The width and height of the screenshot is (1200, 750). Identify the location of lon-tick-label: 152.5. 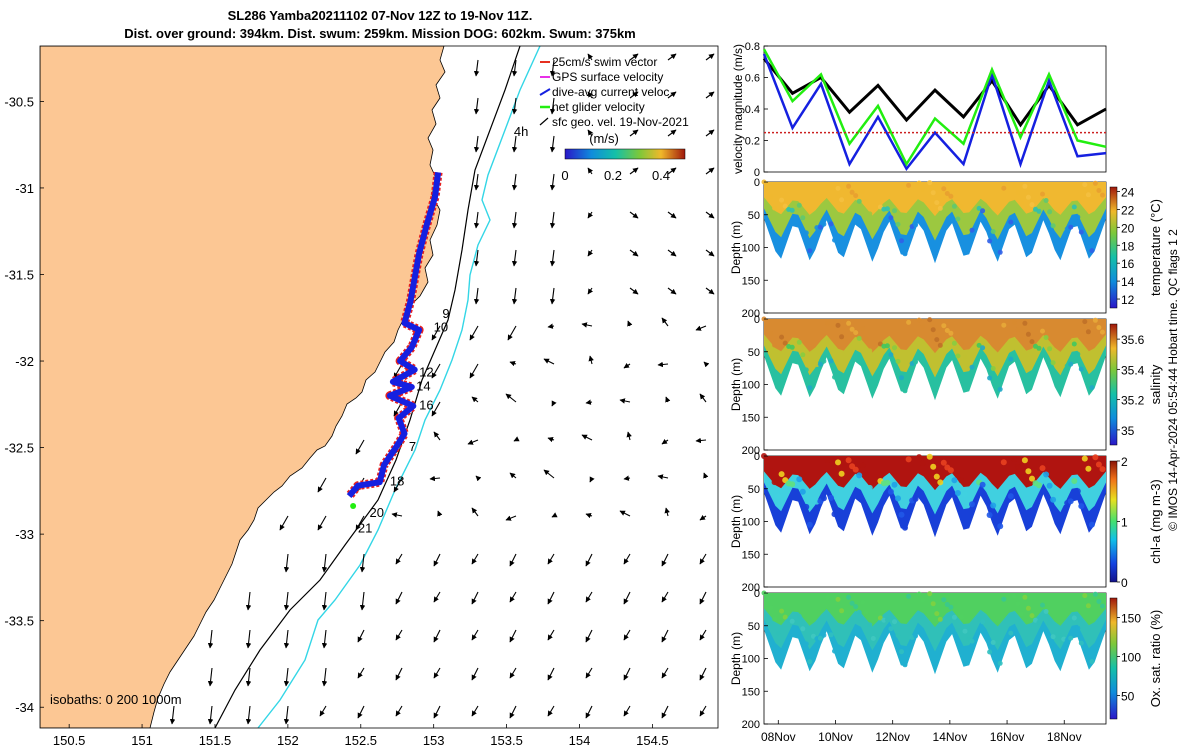
(361, 740).